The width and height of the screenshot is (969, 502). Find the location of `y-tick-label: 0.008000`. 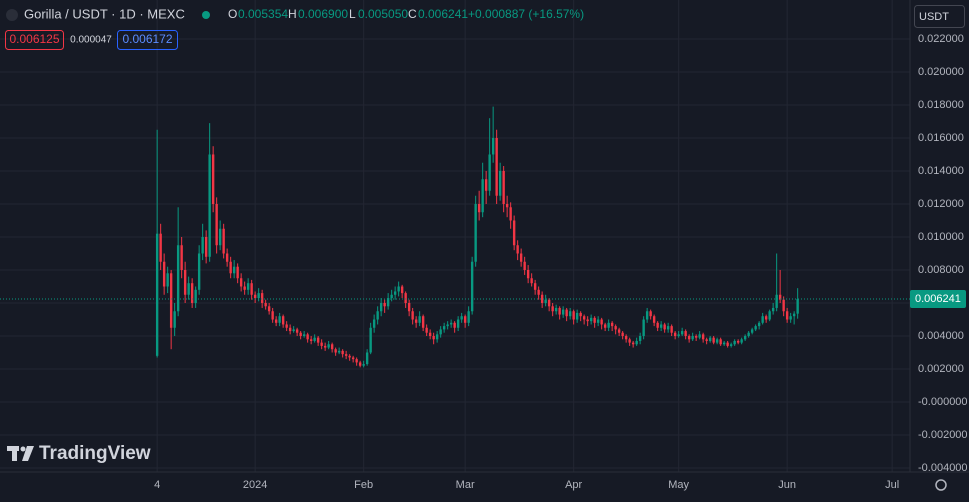

y-tick-label: 0.008000 is located at coordinates (941, 270).